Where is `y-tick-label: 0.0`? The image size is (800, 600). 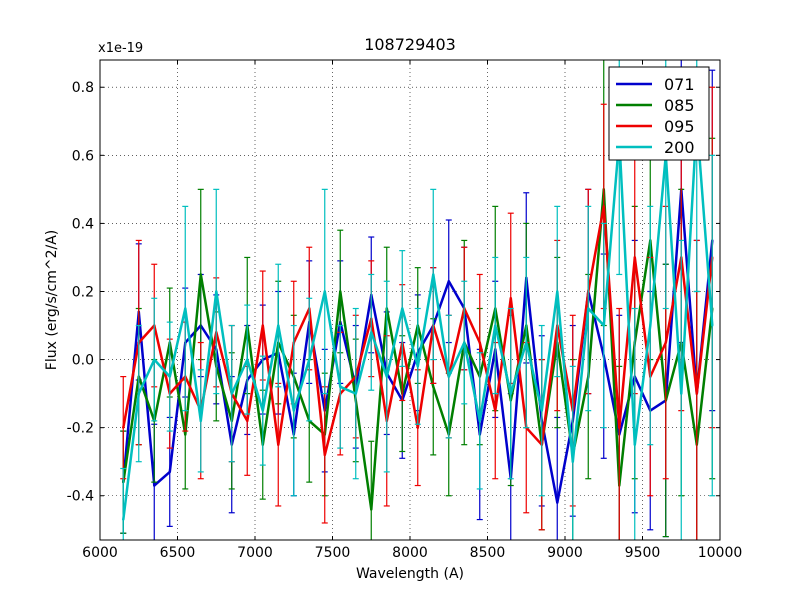 y-tick-label: 0.0 is located at coordinates (83, 361).